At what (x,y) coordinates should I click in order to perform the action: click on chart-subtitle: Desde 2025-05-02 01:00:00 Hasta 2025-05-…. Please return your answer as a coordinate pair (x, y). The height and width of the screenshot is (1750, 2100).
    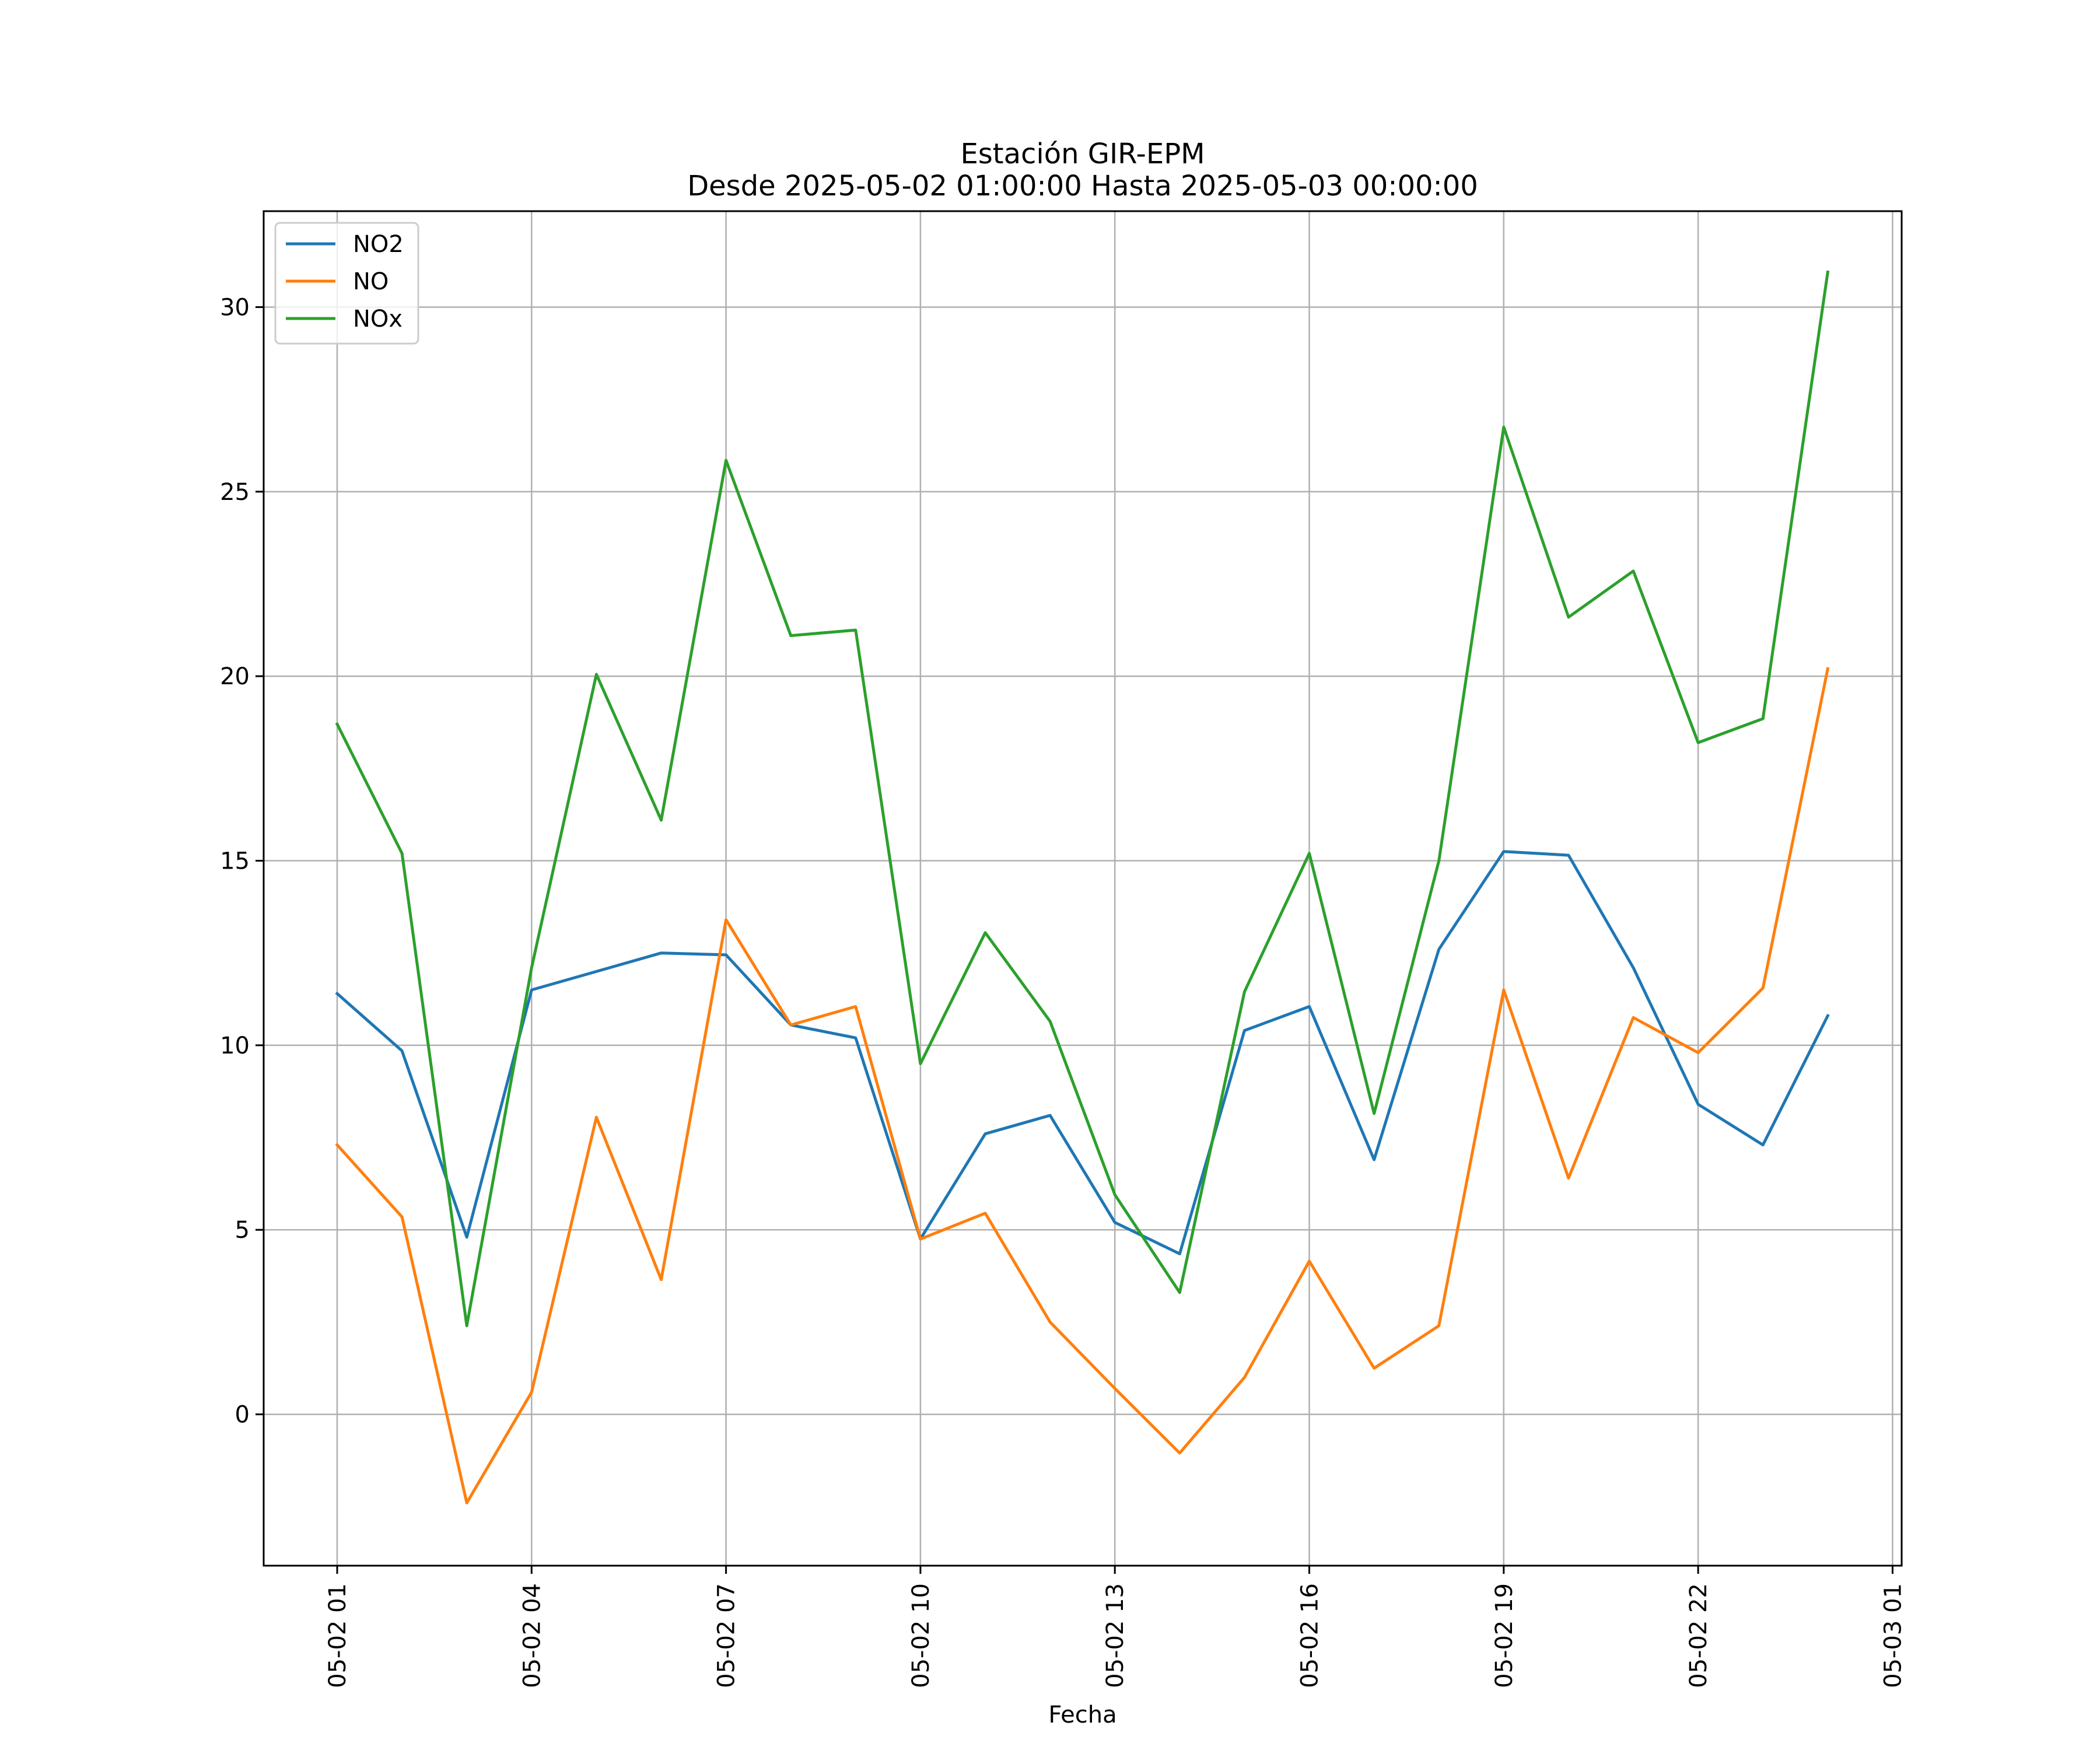
    Looking at the image, I should click on (1082, 186).